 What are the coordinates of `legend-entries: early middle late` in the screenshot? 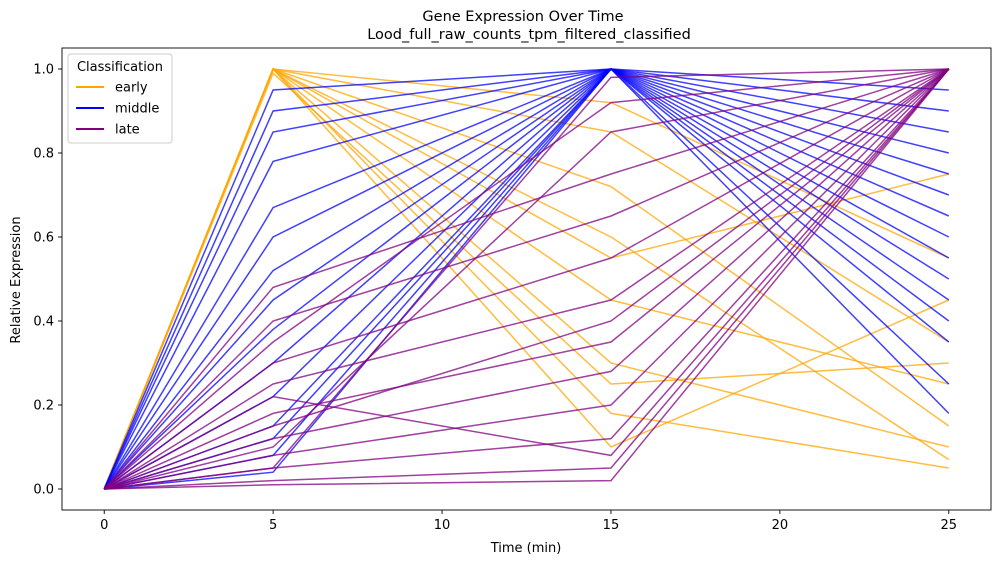 It's located at (117, 109).